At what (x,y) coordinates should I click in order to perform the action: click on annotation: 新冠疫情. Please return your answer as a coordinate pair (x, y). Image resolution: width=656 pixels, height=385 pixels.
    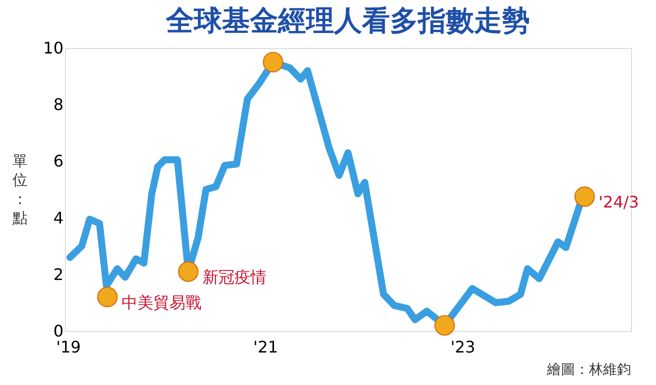
    Looking at the image, I should click on (234, 277).